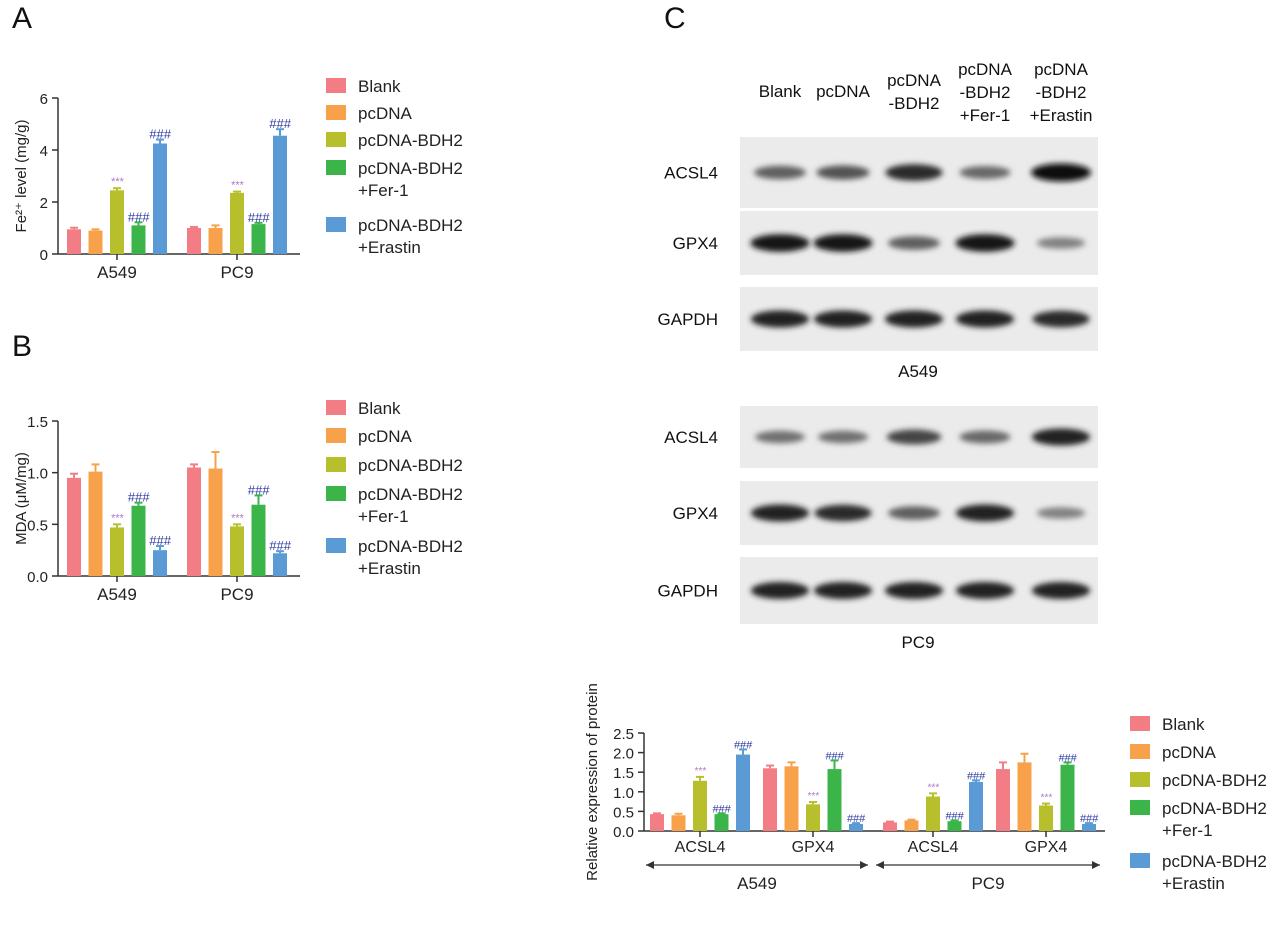 Image resolution: width=1280 pixels, height=948 pixels. What do you see at coordinates (984, 92) in the screenshot?
I see `lane-header: -BDH2` at bounding box center [984, 92].